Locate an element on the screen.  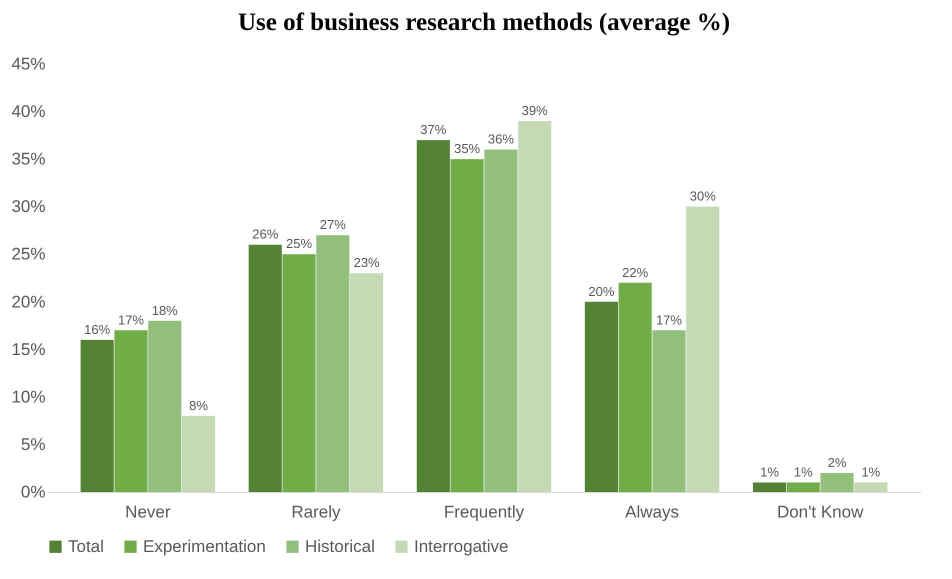
data-label: 36% is located at coordinates (501, 139).